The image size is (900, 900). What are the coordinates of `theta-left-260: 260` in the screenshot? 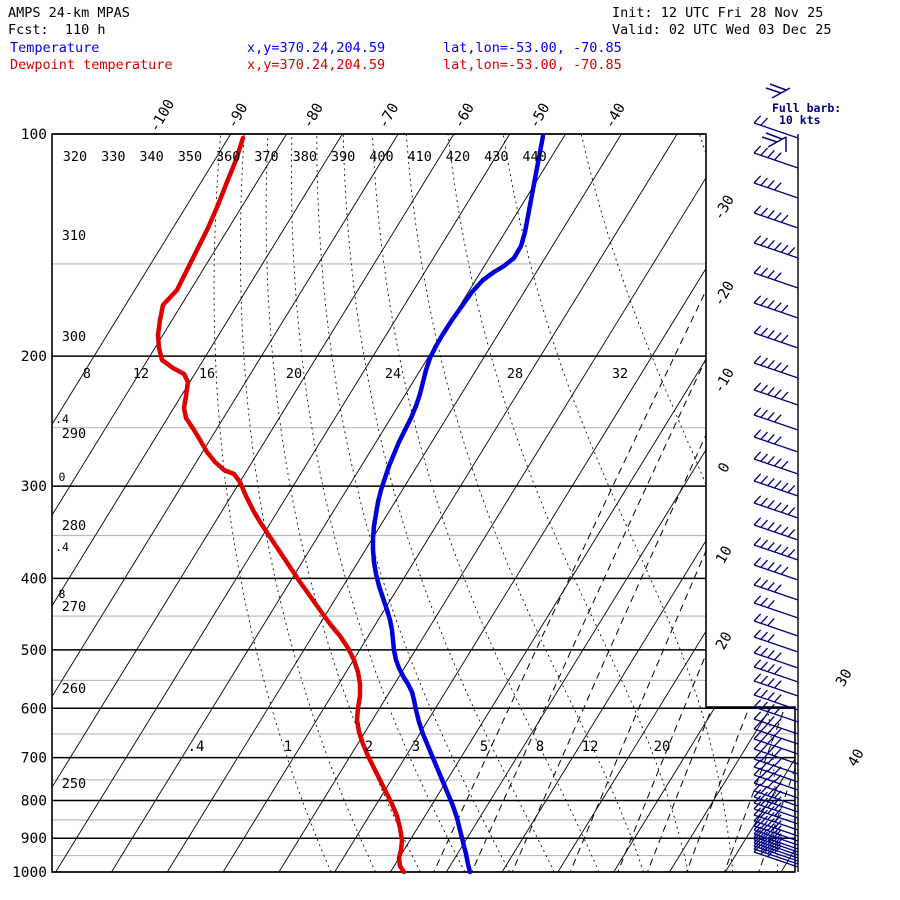 It's located at (74, 689).